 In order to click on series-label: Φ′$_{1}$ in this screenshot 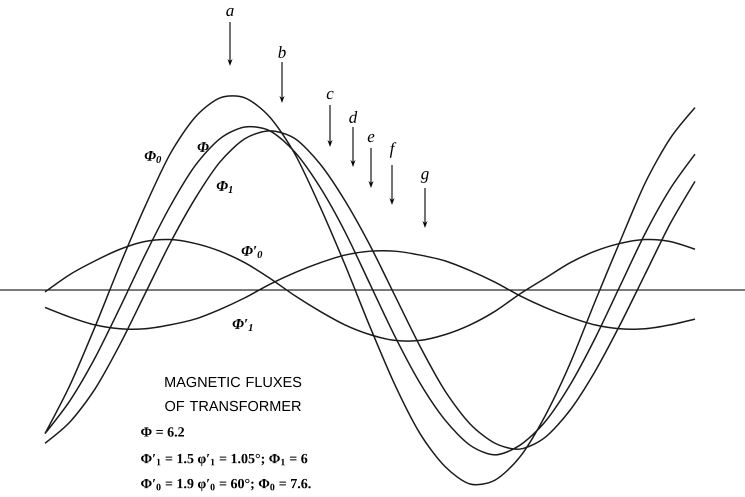, I will do `click(242, 325)`.